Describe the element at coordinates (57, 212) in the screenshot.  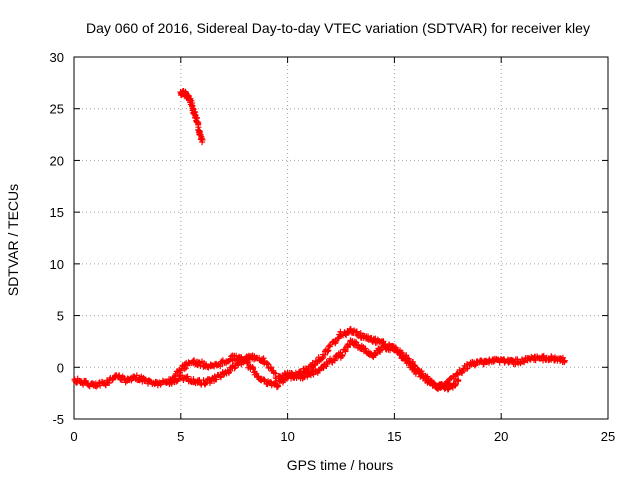
I see `y-tick-label: 15` at that location.